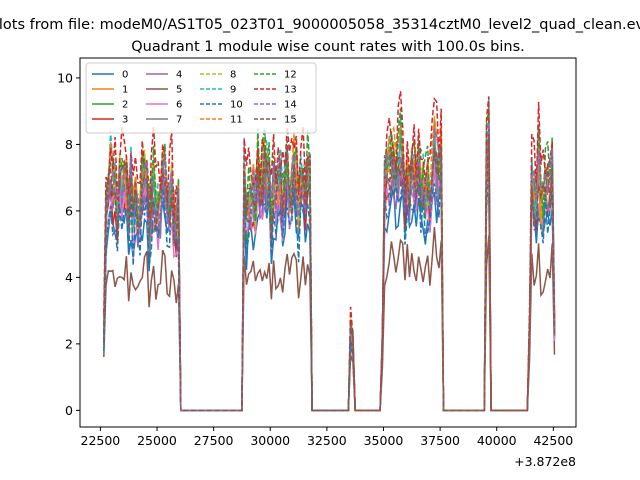  I want to click on x-tick-label: 32500, so click(327, 440).